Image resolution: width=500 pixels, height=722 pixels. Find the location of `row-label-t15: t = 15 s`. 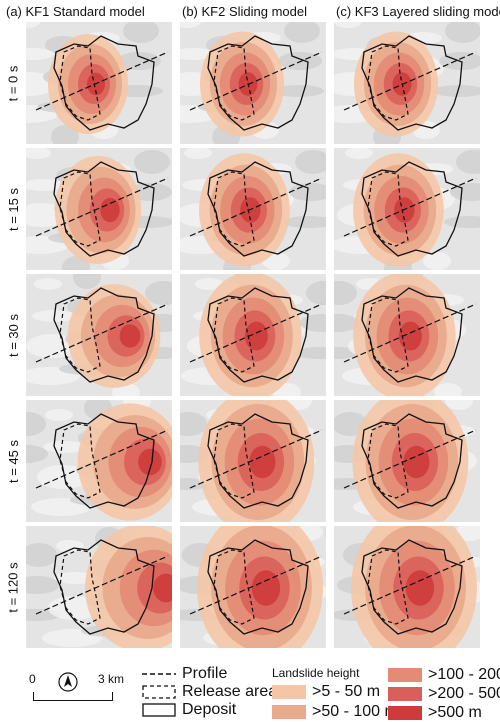

row-label-t15: t = 15 s is located at coordinates (13, 209).